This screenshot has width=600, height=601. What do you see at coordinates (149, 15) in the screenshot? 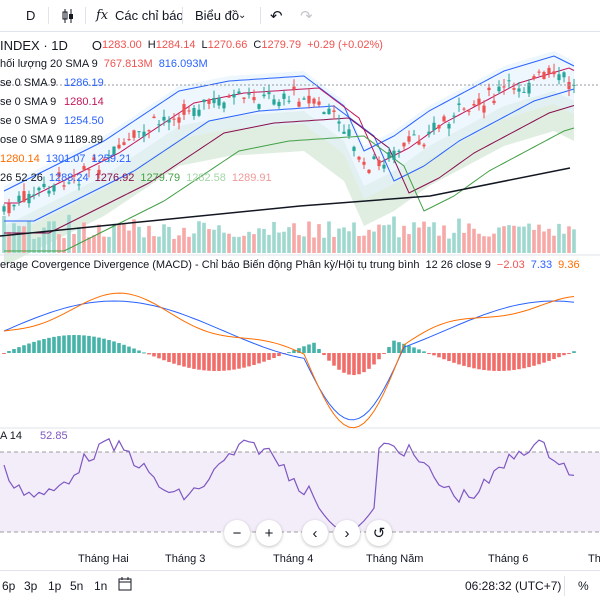
I see `indicators-button: Các chỉ báo` at bounding box center [149, 15].